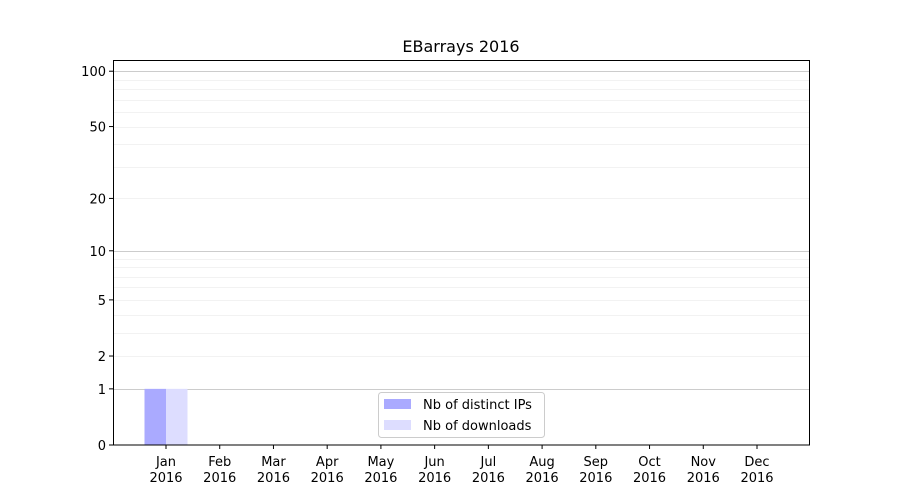  What do you see at coordinates (596, 462) in the screenshot?
I see `x-tick-label: Sep` at bounding box center [596, 462].